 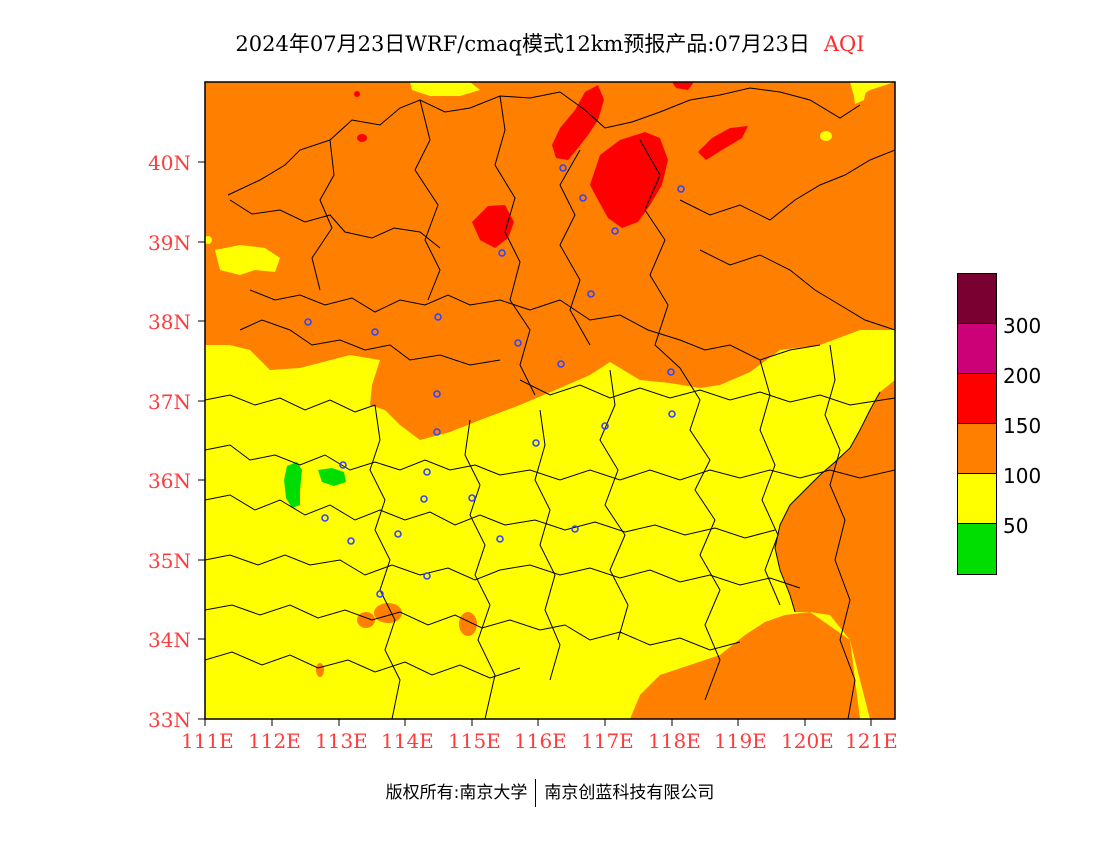 What do you see at coordinates (169, 402) in the screenshot?
I see `lat-label: 37N` at bounding box center [169, 402].